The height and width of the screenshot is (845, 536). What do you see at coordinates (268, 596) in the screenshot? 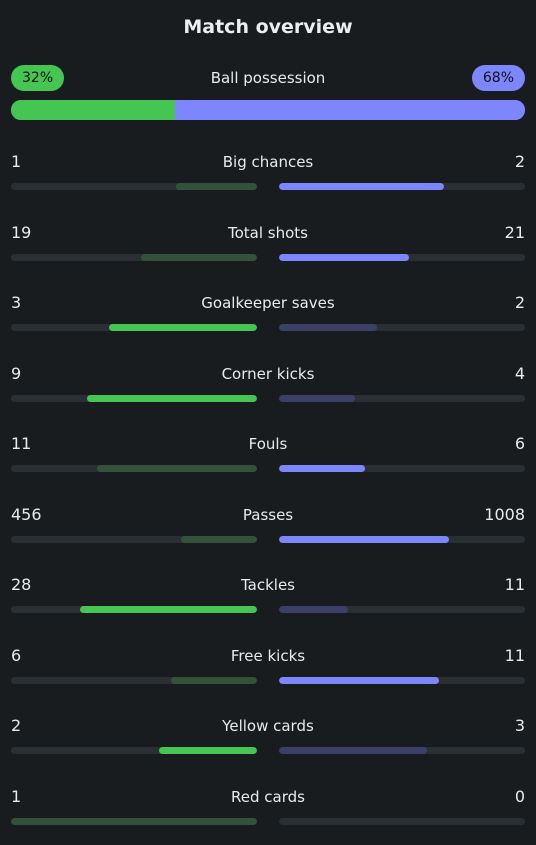
I see `stat-row: 28 Tackles 11` at bounding box center [268, 596].